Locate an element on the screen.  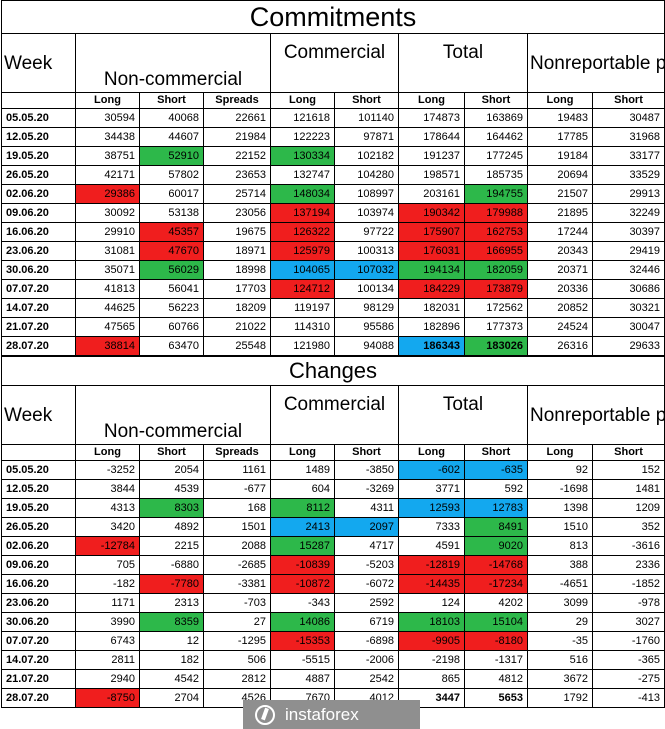
value-cell: -1852 is located at coordinates (628, 584).